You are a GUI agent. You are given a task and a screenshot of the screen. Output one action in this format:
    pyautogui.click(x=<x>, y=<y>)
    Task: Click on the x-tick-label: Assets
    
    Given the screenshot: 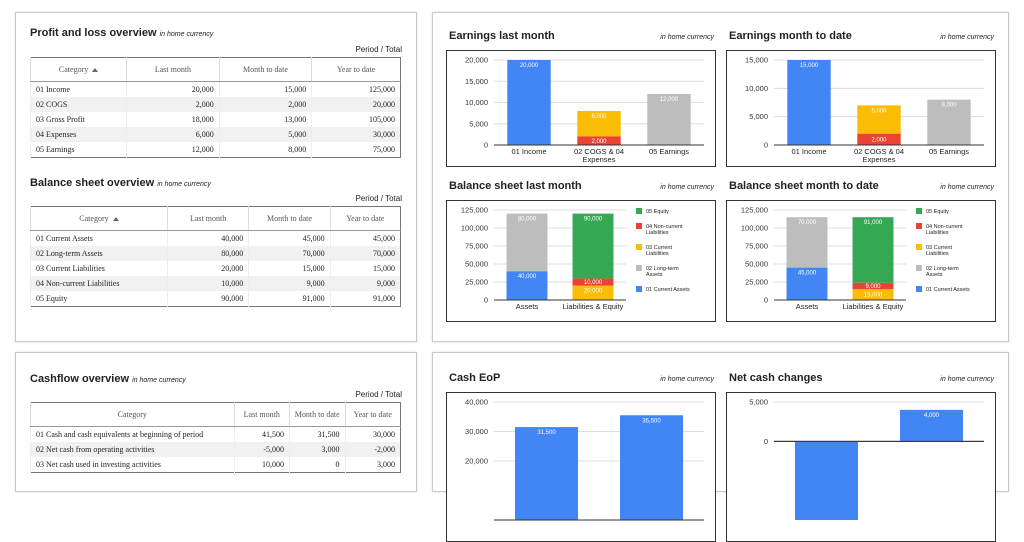 What is the action you would take?
    pyautogui.click(x=527, y=306)
    